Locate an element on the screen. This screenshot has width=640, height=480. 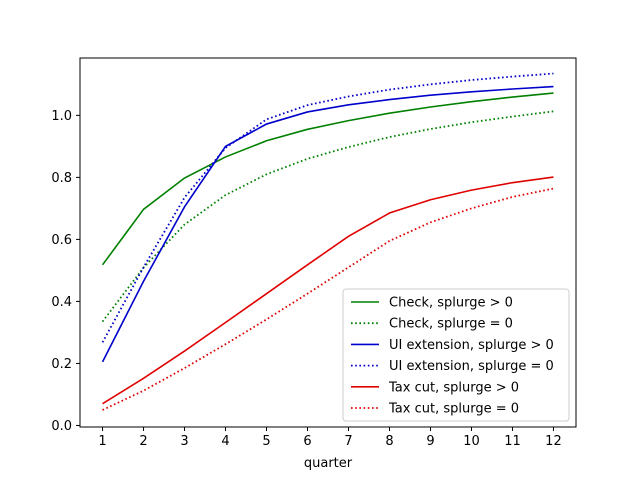
x-tick-label: 6 is located at coordinates (307, 441).